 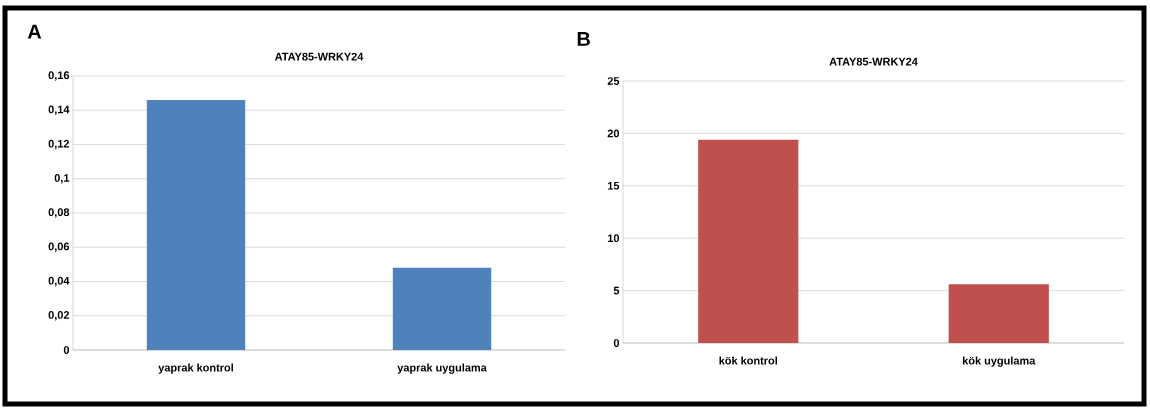 What do you see at coordinates (59, 316) in the screenshot?
I see `y-tick-label: 0,02` at bounding box center [59, 316].